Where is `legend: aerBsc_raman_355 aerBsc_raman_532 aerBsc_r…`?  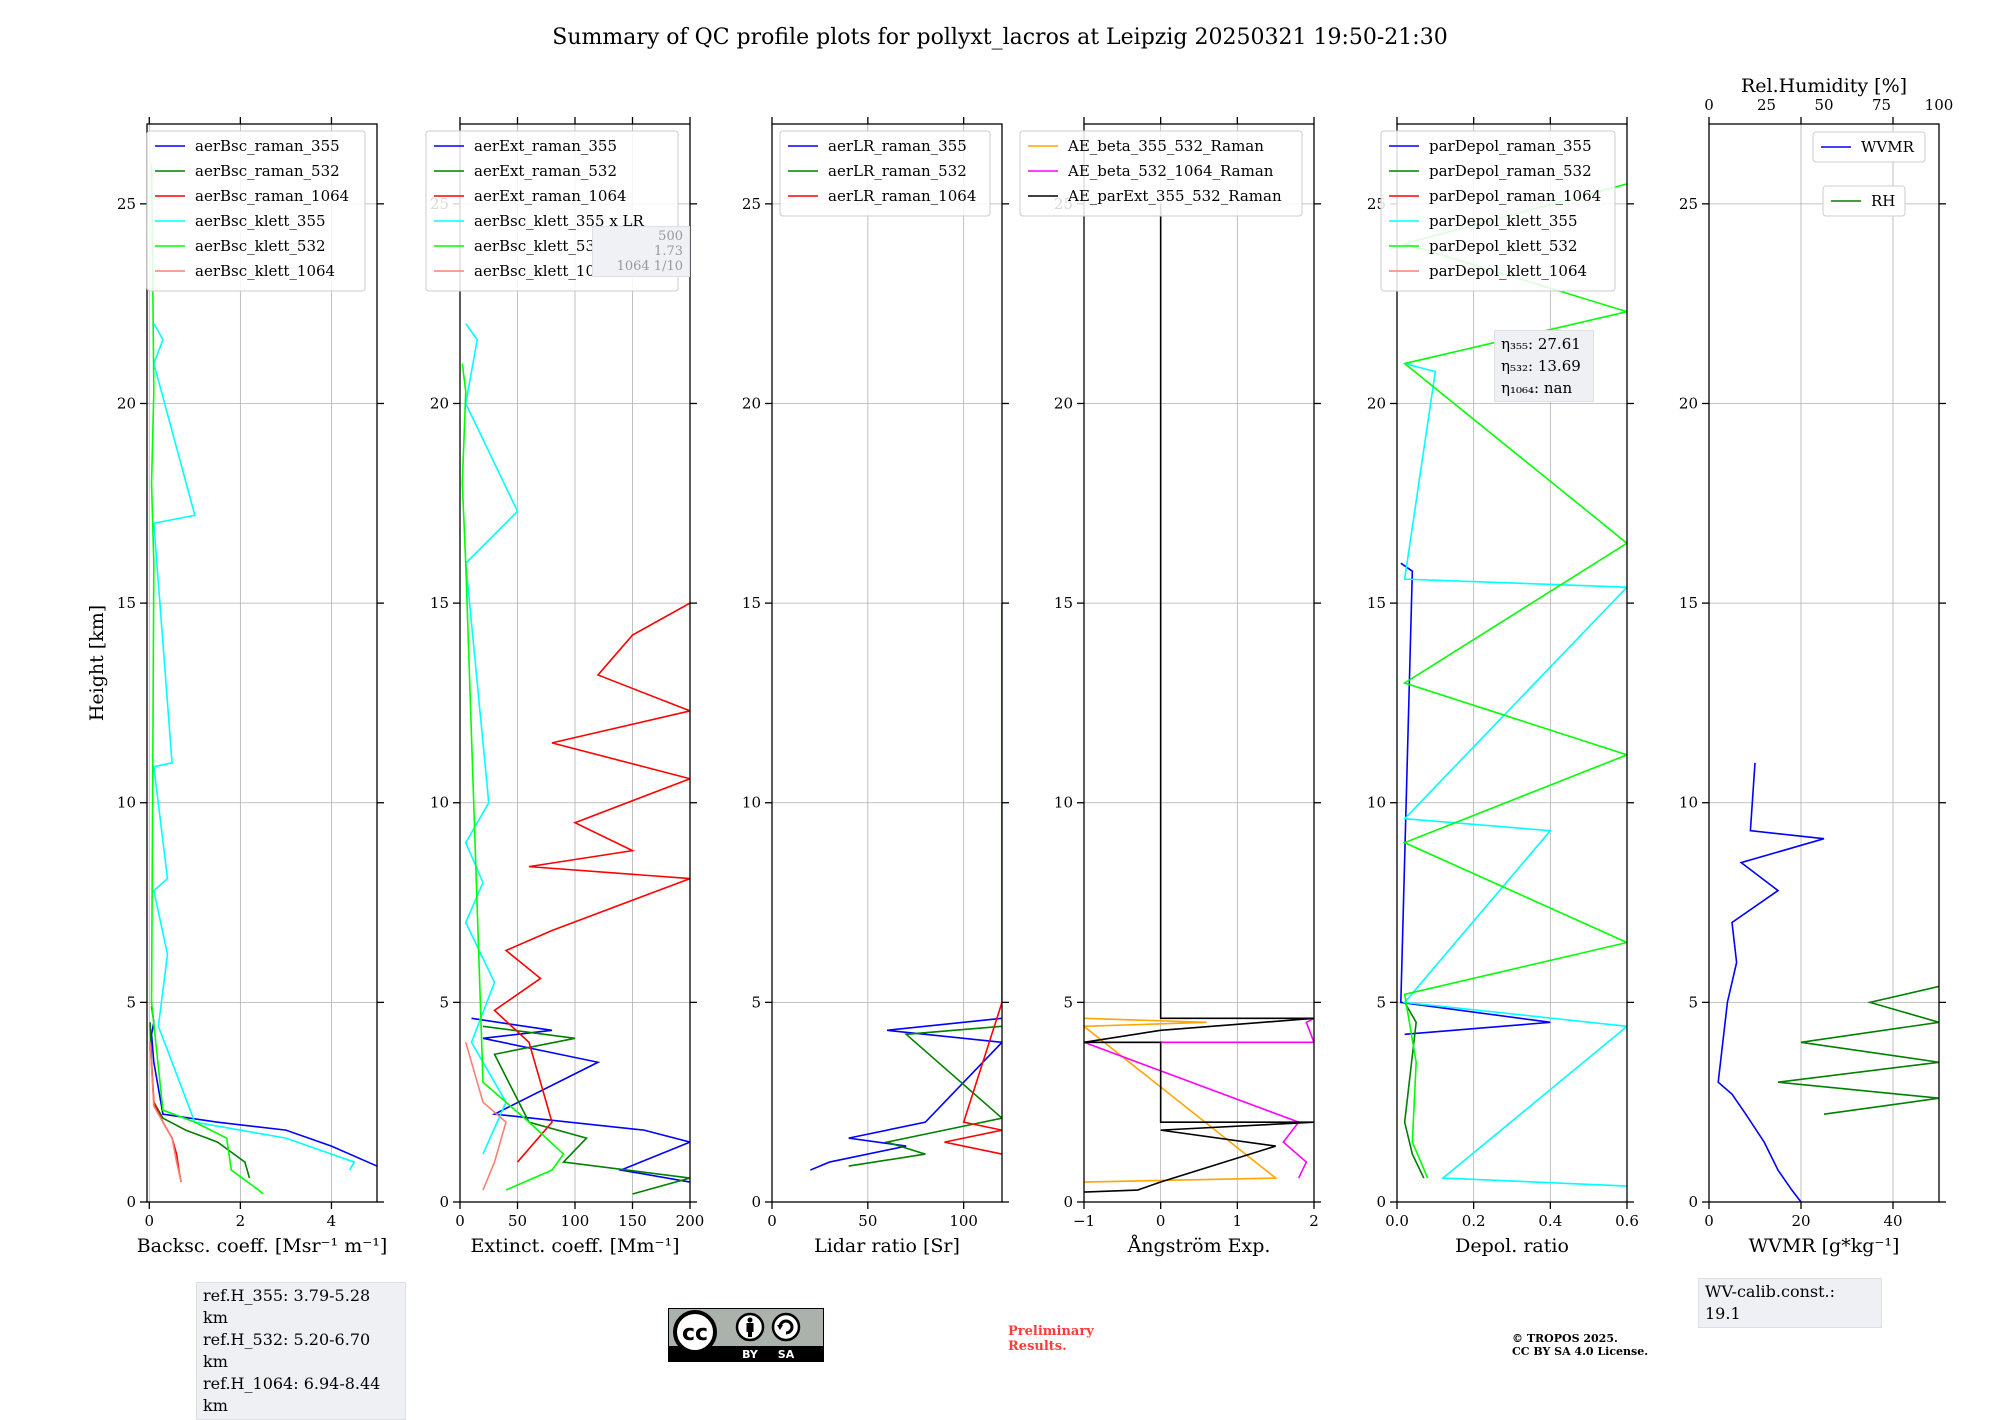 legend: aerBsc_raman_355 aerBsc_raman_532 aerBsc_r… is located at coordinates (256, 211).